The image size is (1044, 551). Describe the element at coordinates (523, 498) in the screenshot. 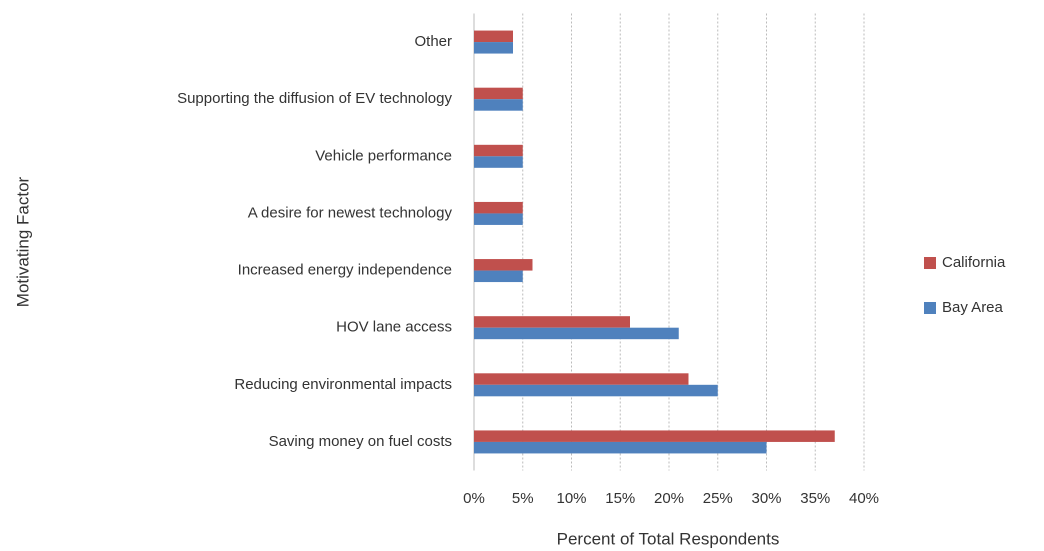

I see `x-tick-label: 5%` at that location.